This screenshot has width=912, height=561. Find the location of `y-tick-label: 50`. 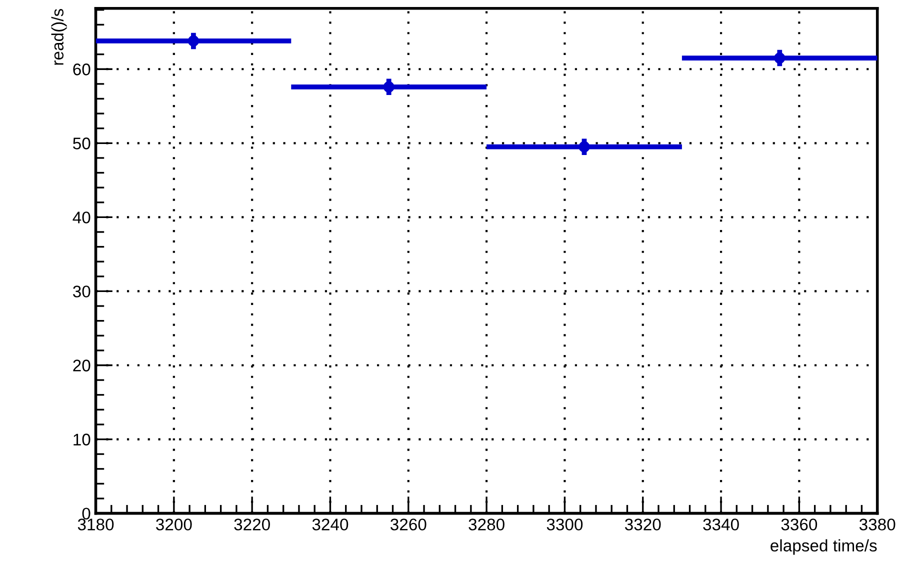

y-tick-label: 50 is located at coordinates (81, 144).